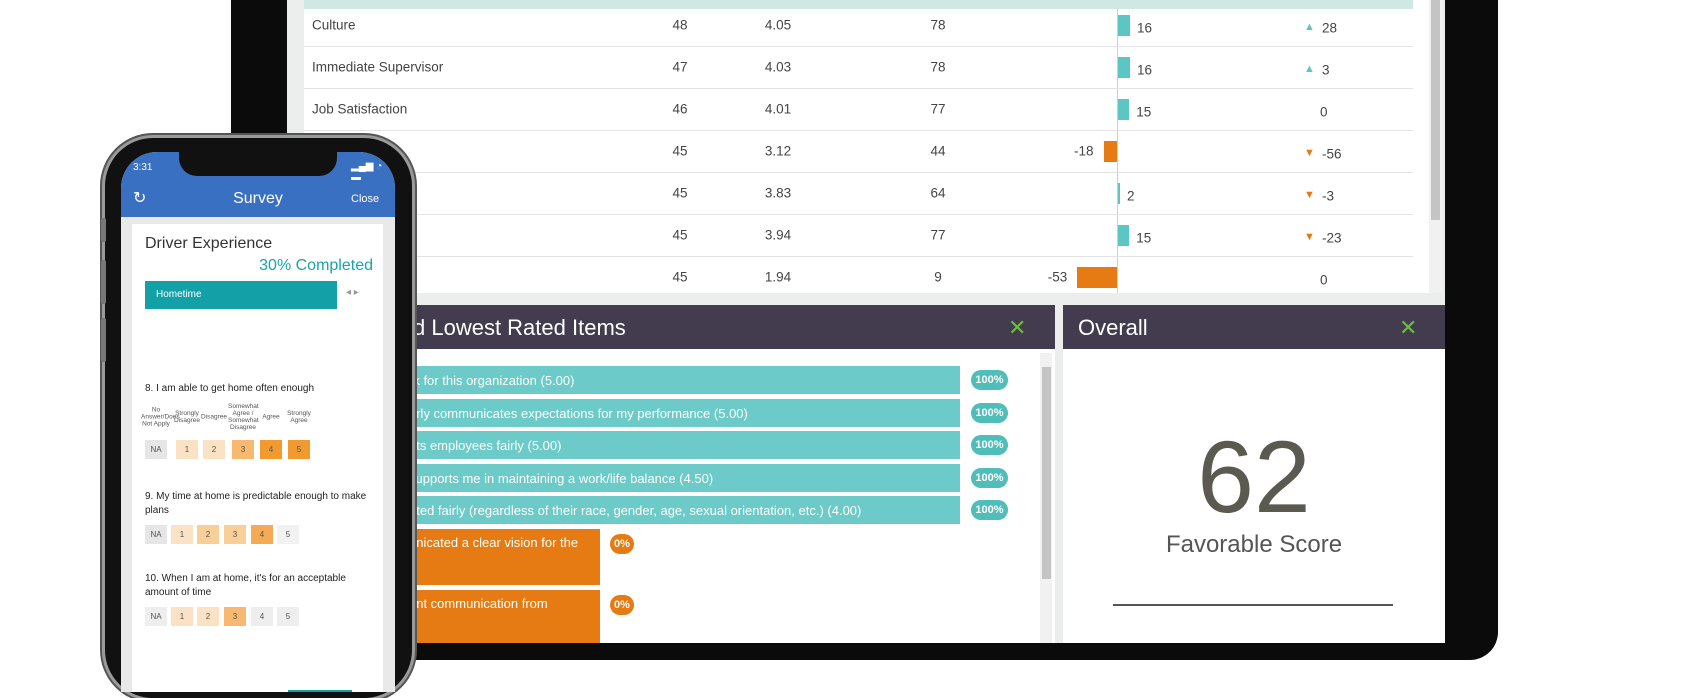 The height and width of the screenshot is (698, 1700). I want to click on item-text: ats employees fairly (5.00), so click(485, 445).